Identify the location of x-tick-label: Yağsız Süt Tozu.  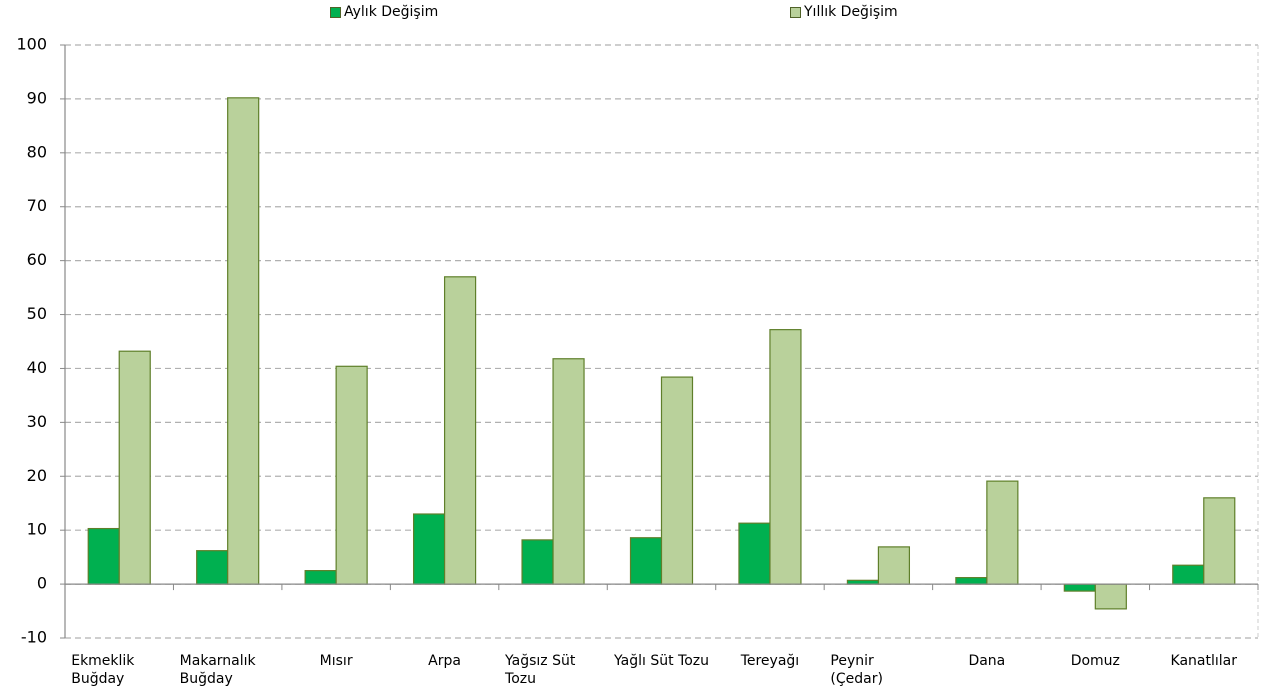
(553, 670).